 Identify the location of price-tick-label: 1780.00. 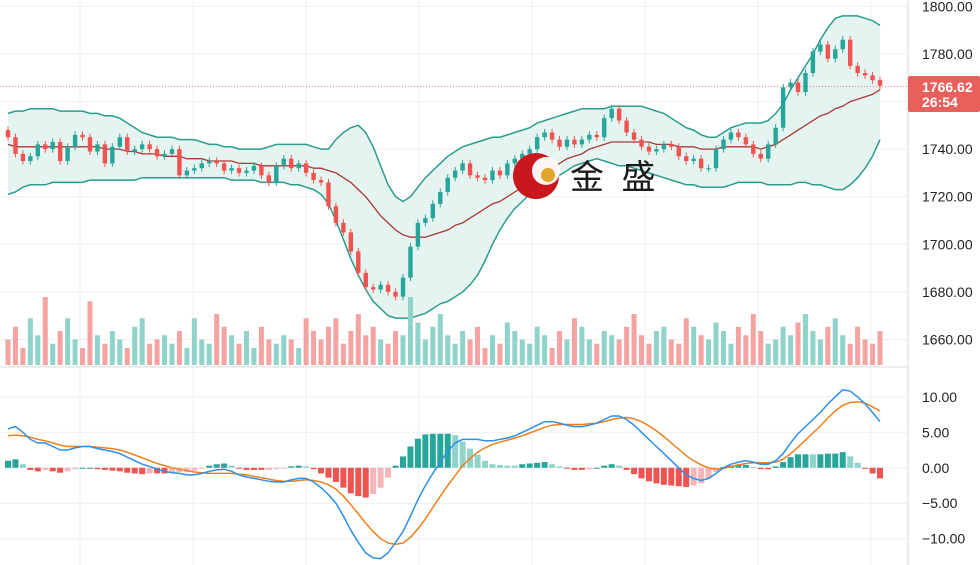
(947, 54).